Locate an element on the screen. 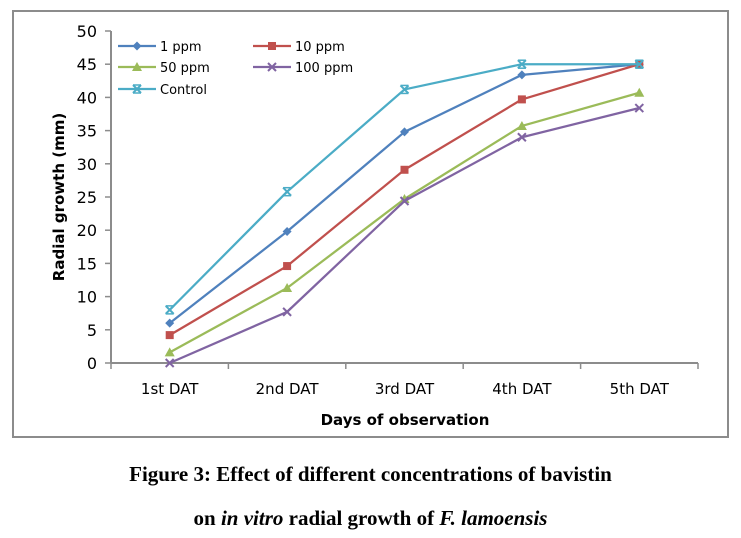  legend-item: 100 ppm is located at coordinates (303, 68).